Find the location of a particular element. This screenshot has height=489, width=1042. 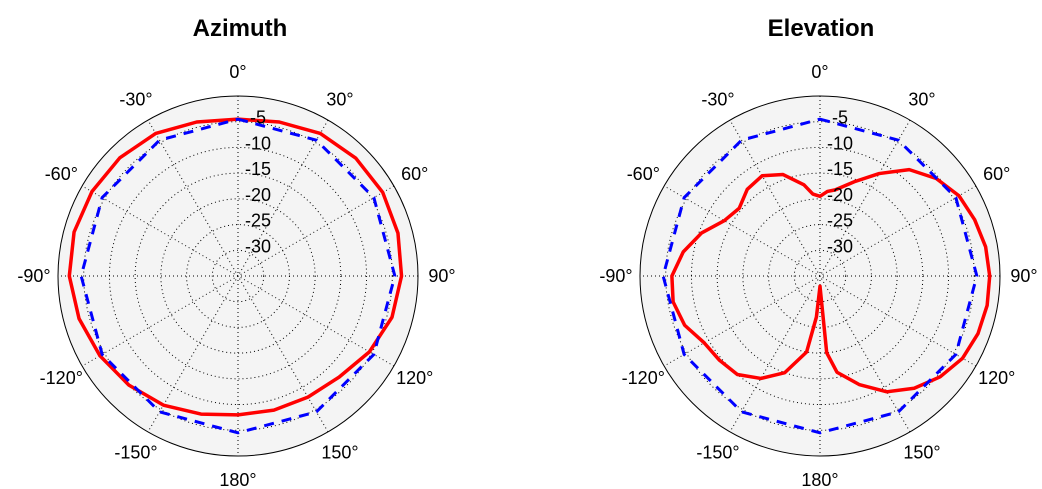

chart-title: Elevation is located at coordinates (821, 28).